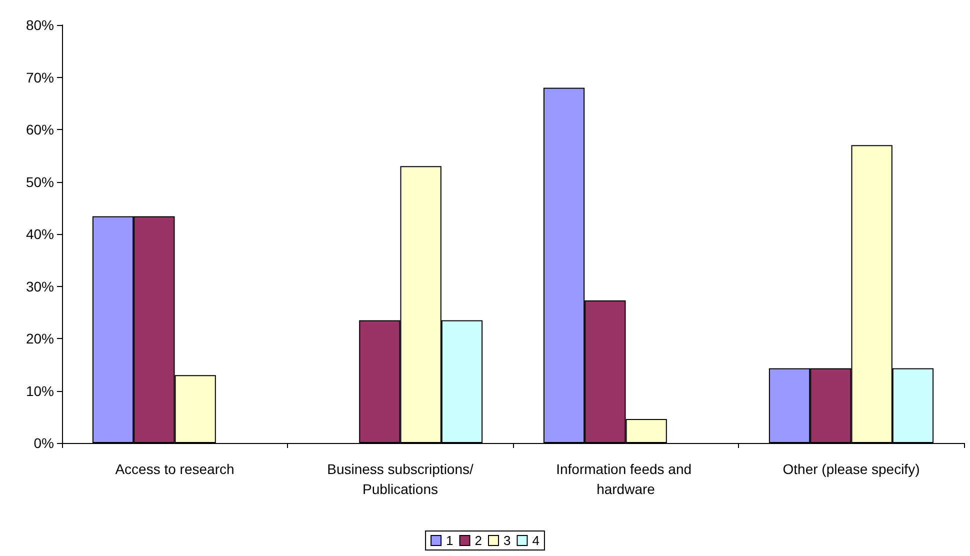 The height and width of the screenshot is (556, 970). Describe the element at coordinates (174, 469) in the screenshot. I see `x-tick-label: Access to research` at that location.